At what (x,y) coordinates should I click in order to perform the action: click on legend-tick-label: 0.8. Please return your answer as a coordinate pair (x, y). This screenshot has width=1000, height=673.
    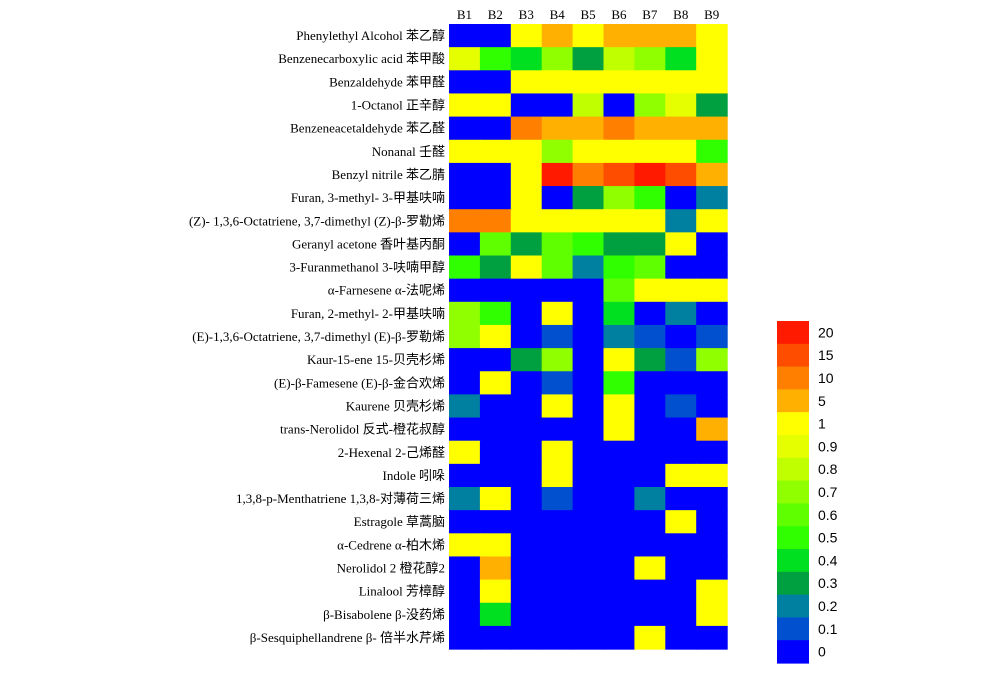
    Looking at the image, I should click on (828, 469).